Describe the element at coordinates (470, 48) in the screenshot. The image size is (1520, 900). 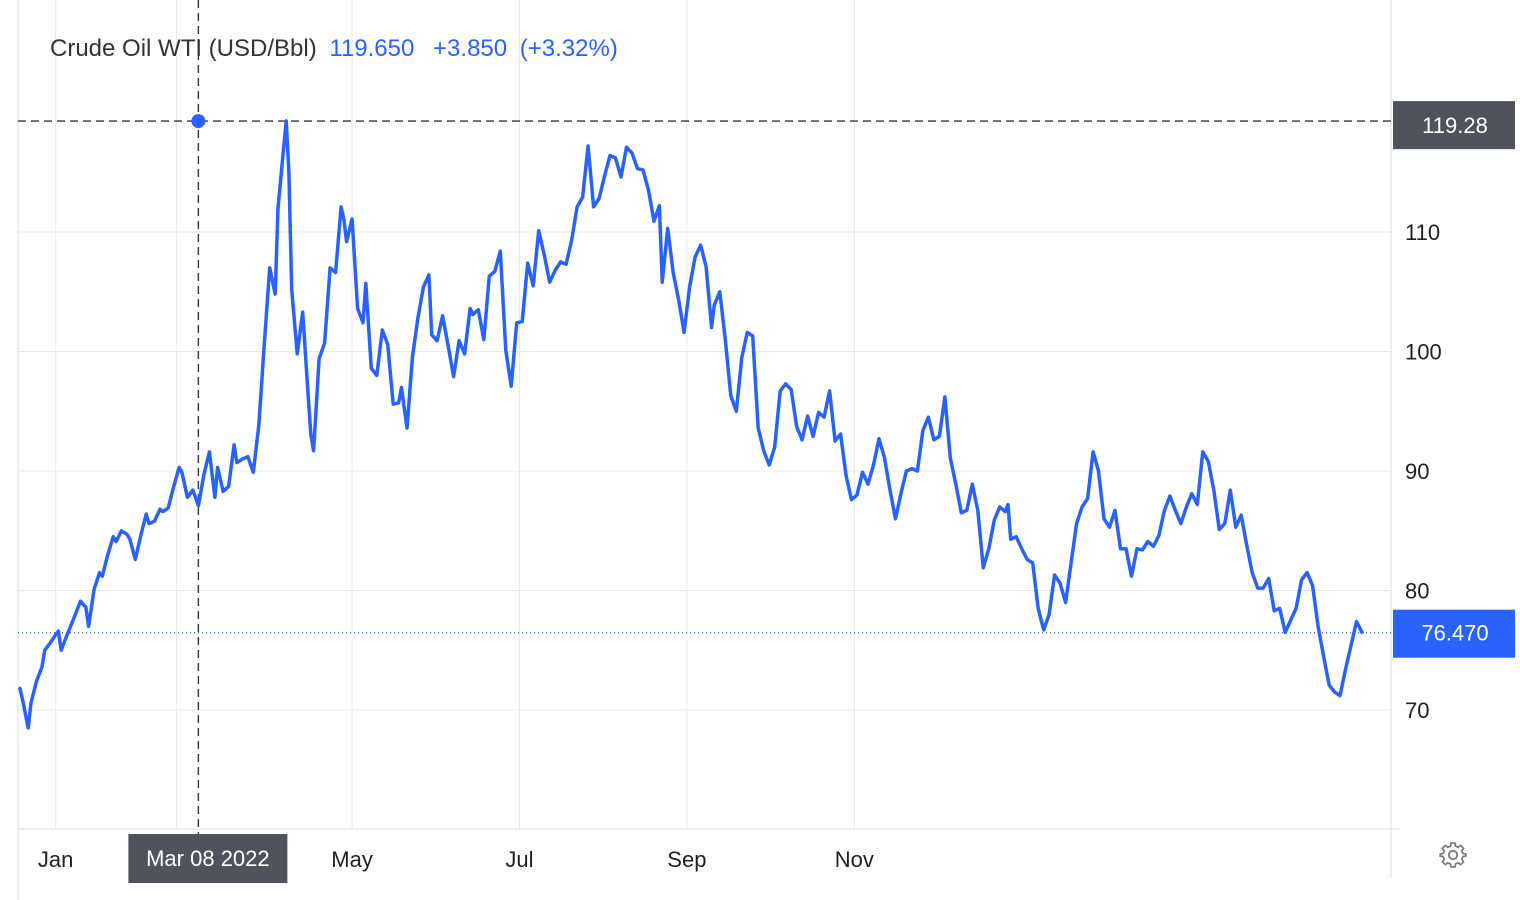
I see `instrument-change: +3.850` at that location.